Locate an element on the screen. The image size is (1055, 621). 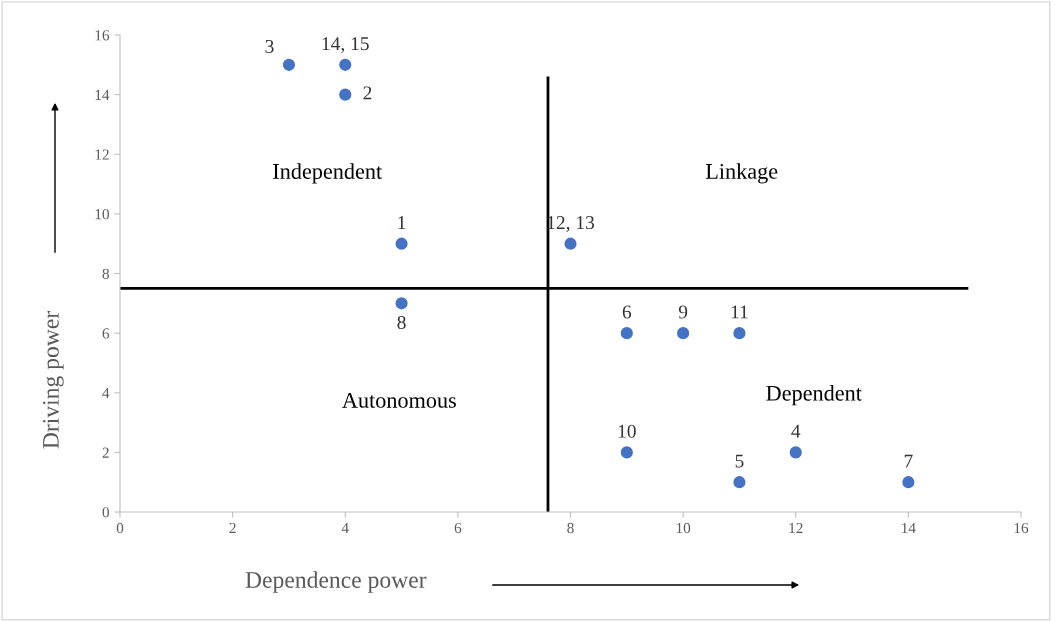
y-tick-label: 2 is located at coordinates (105, 452).